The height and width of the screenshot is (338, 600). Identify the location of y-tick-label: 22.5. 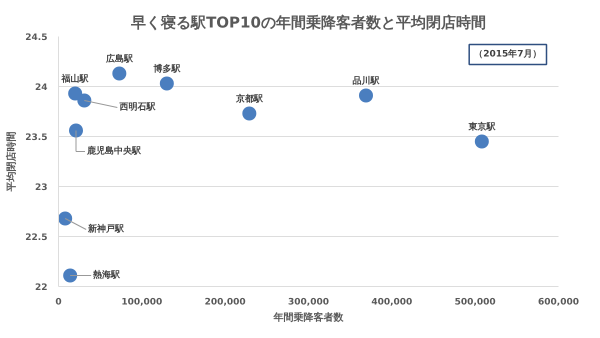
(36, 238).